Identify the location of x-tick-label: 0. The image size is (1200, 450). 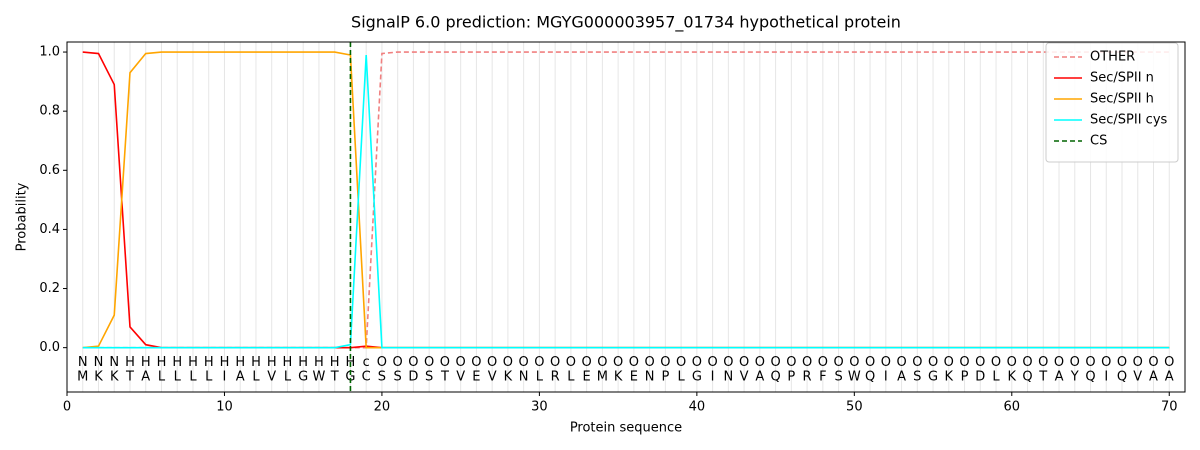
(67, 407).